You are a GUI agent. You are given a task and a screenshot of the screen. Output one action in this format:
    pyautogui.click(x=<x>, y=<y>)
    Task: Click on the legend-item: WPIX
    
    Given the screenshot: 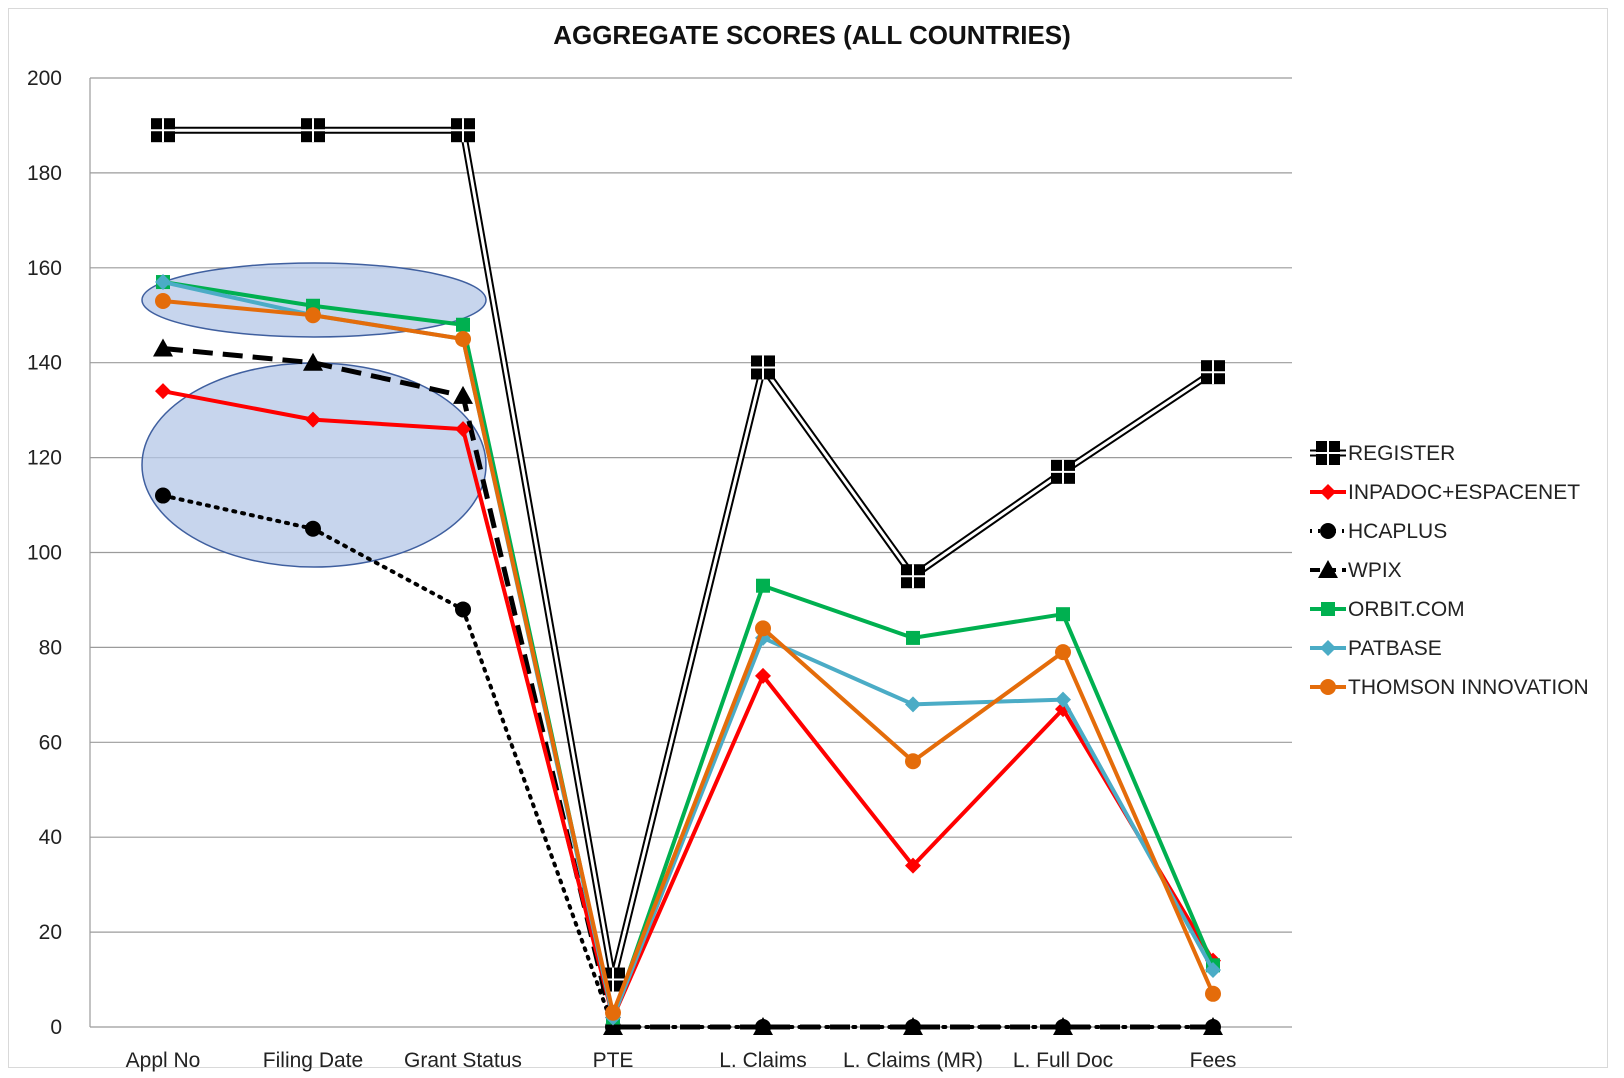 What is the action you would take?
    pyautogui.click(x=1356, y=570)
    